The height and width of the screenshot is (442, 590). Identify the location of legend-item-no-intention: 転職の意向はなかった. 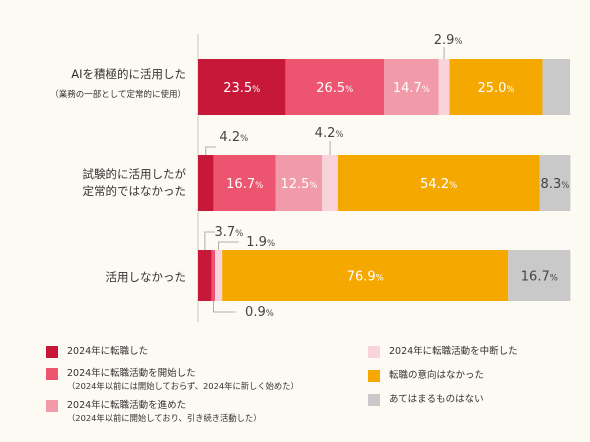
(426, 376).